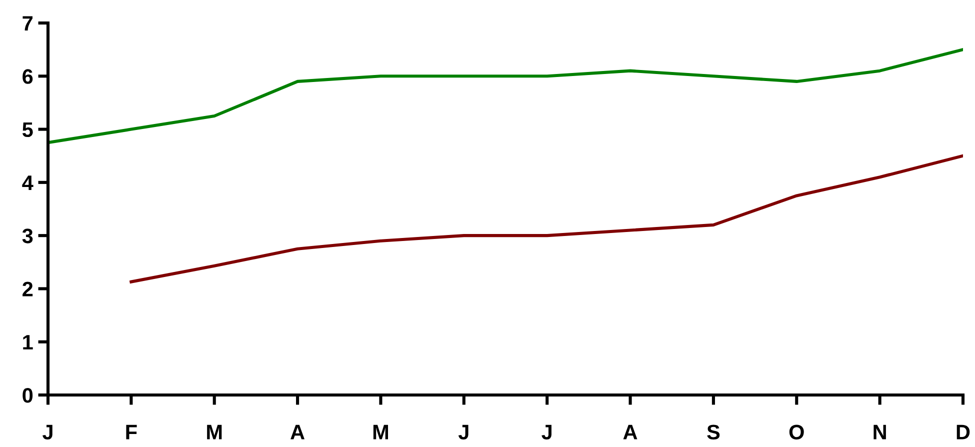 This screenshot has height=447, width=975. I want to click on x-tick-label: O, so click(796, 432).